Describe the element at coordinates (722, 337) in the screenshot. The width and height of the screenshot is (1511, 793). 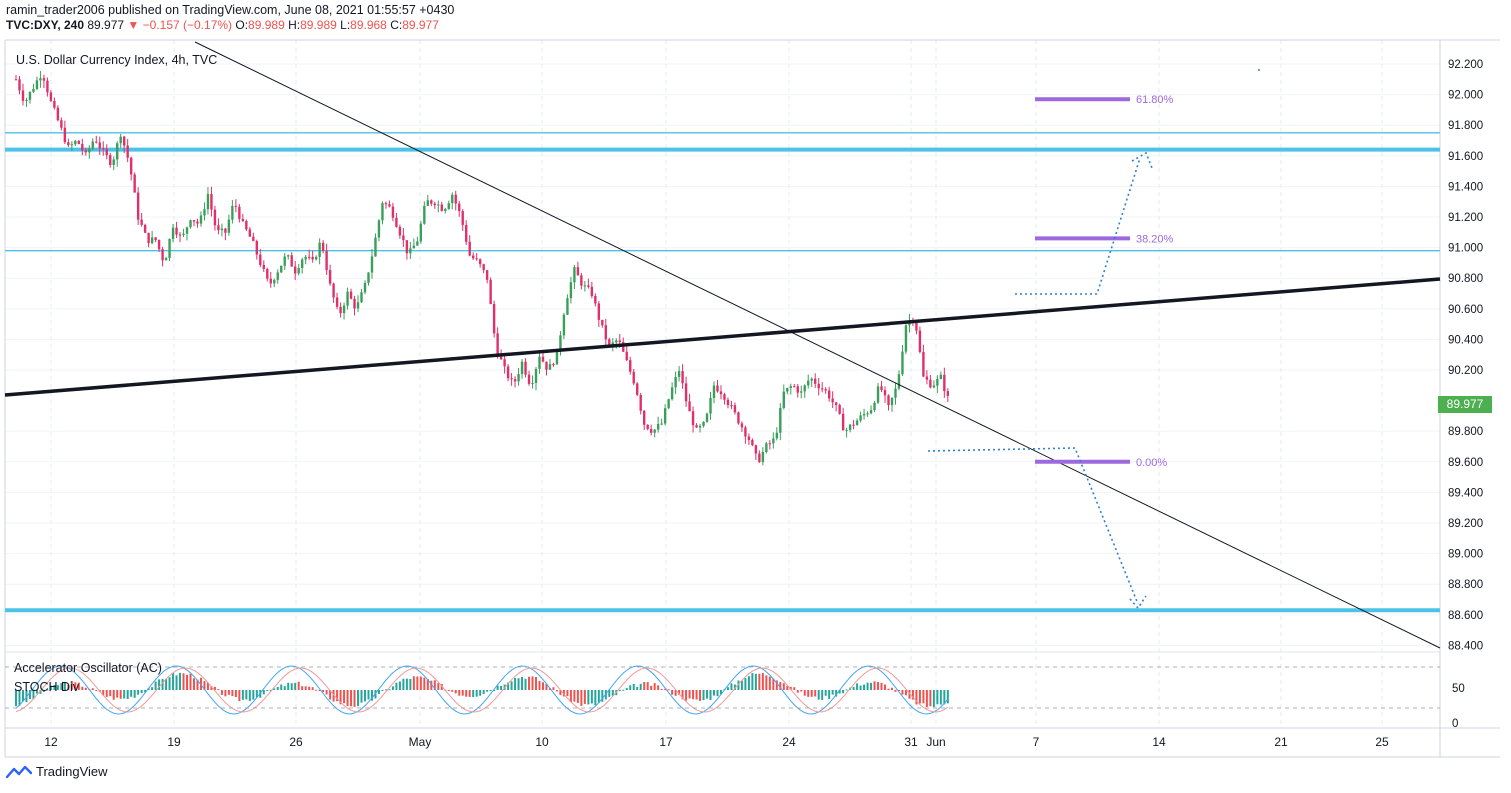
I see `ascending-trendline` at that location.